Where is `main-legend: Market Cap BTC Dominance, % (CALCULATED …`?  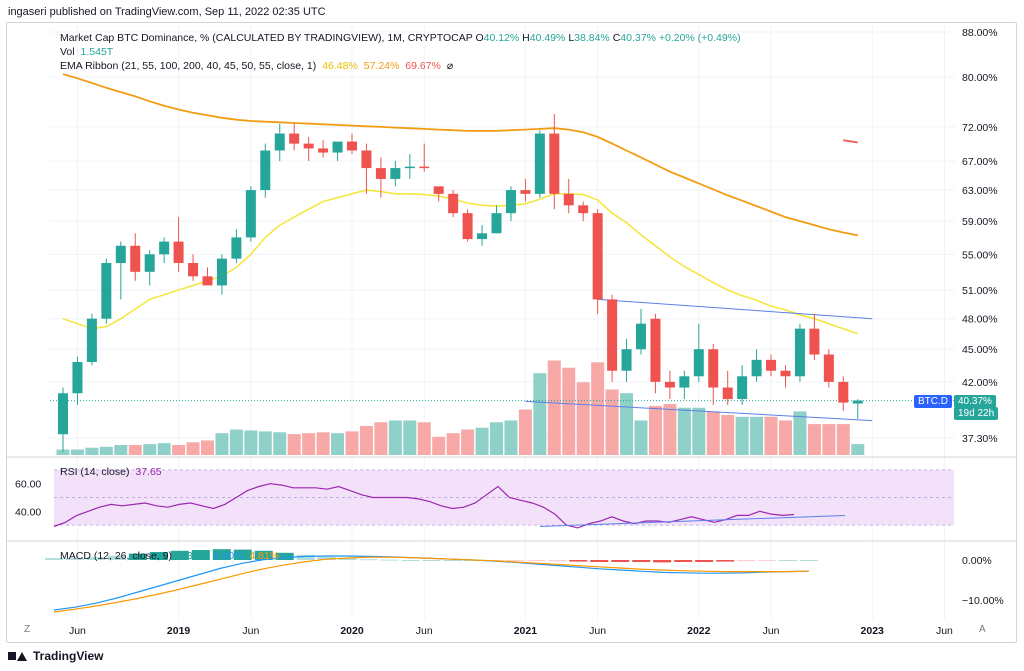
main-legend: Market Cap BTC Dominance, % (CALCULATED … is located at coordinates (400, 38).